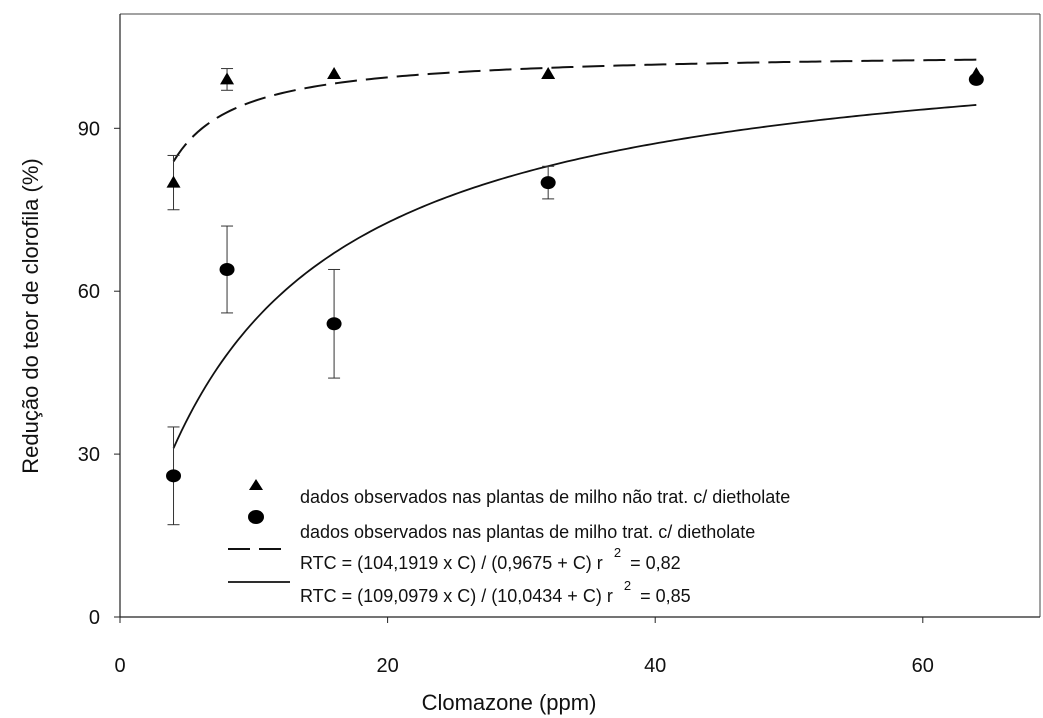 This screenshot has width=1043, height=718. Describe the element at coordinates (30, 316) in the screenshot. I see `y-axis-title: Redução do teor de clorofila (%)` at that location.